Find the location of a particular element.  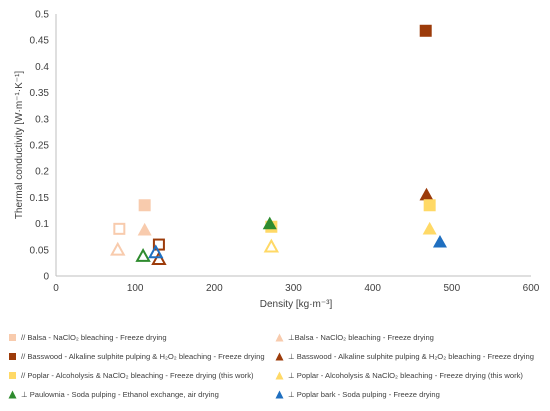

y-tick-label: 0 is located at coordinates (46, 277).